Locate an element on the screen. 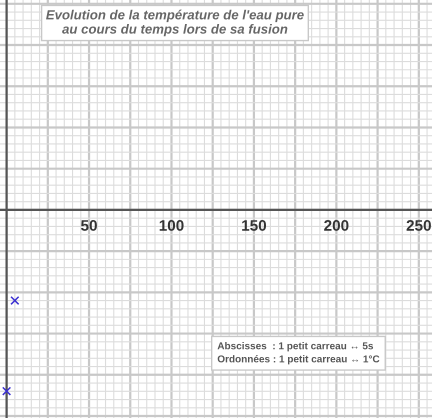 The width and height of the screenshot is (432, 418). x-tick-label: 250 is located at coordinates (418, 225).